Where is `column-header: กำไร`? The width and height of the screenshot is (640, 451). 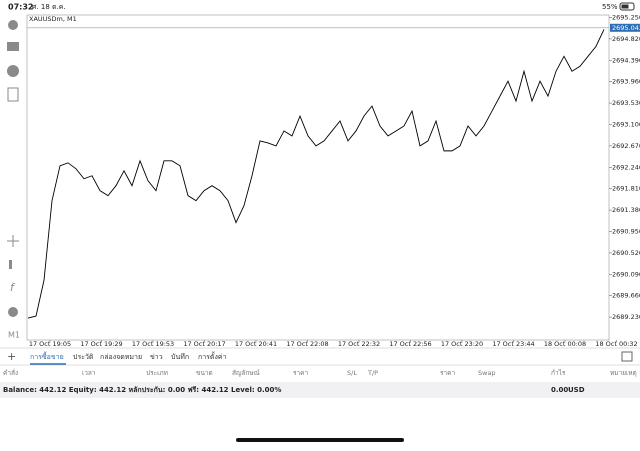
column-header: กำไร is located at coordinates (558, 373).